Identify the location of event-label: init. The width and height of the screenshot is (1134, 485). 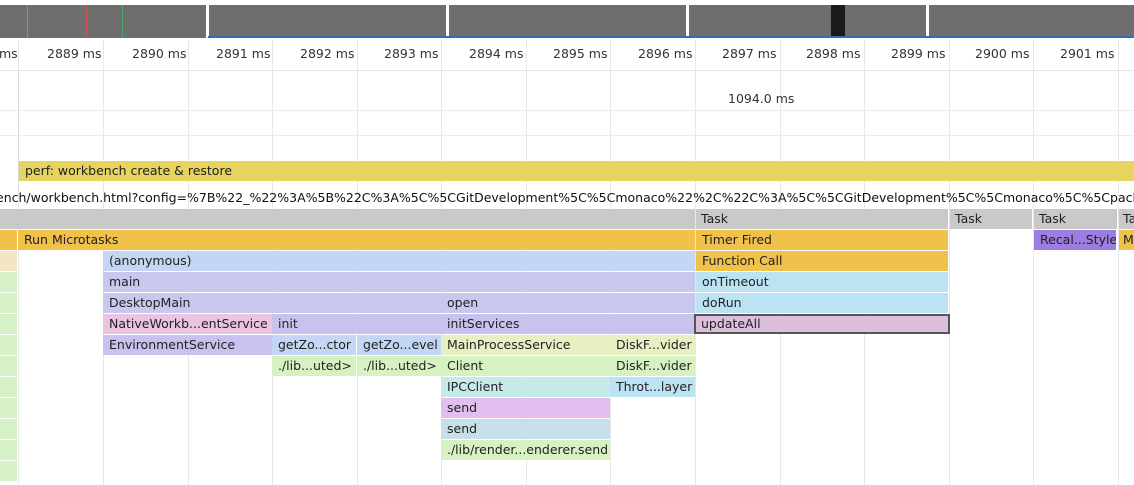
(288, 323).